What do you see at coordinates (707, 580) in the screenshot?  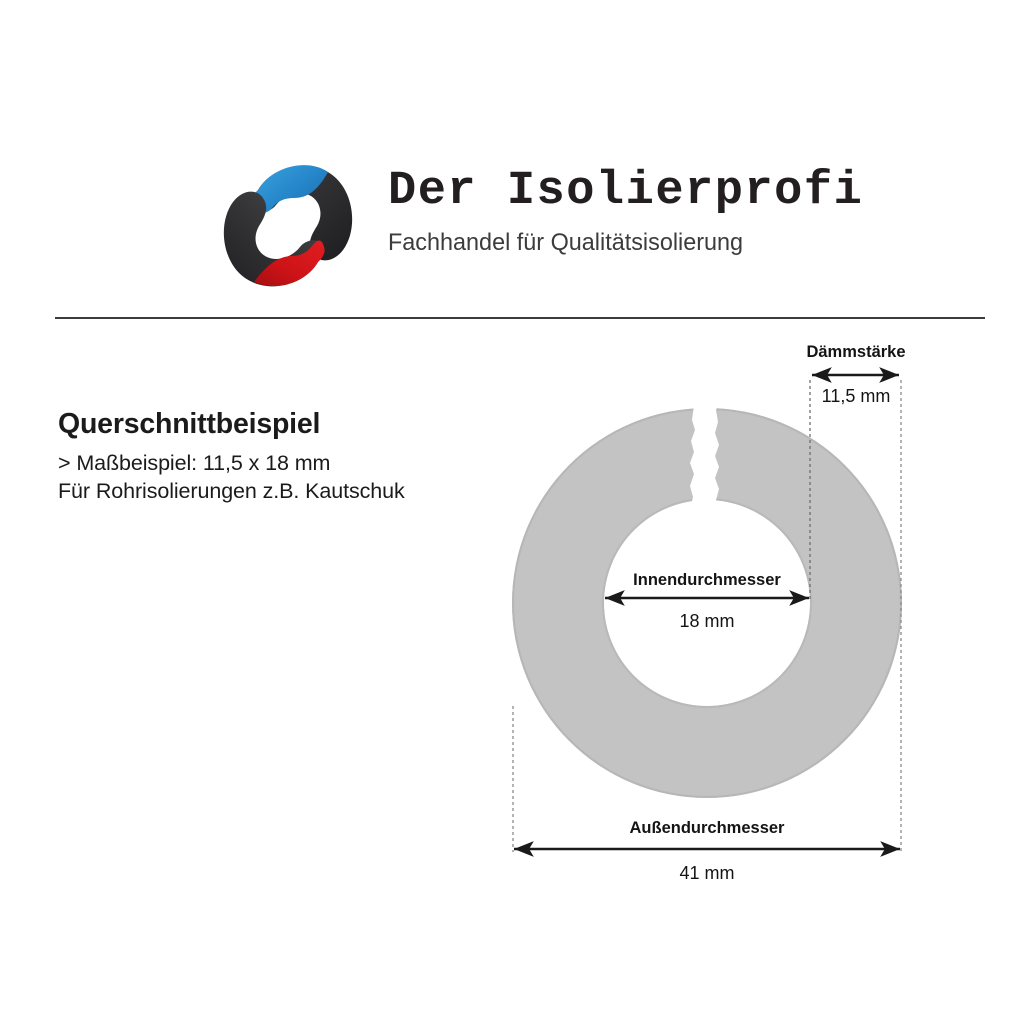 I see `dimension-label-inner-diameter: Innendurchmesser` at bounding box center [707, 580].